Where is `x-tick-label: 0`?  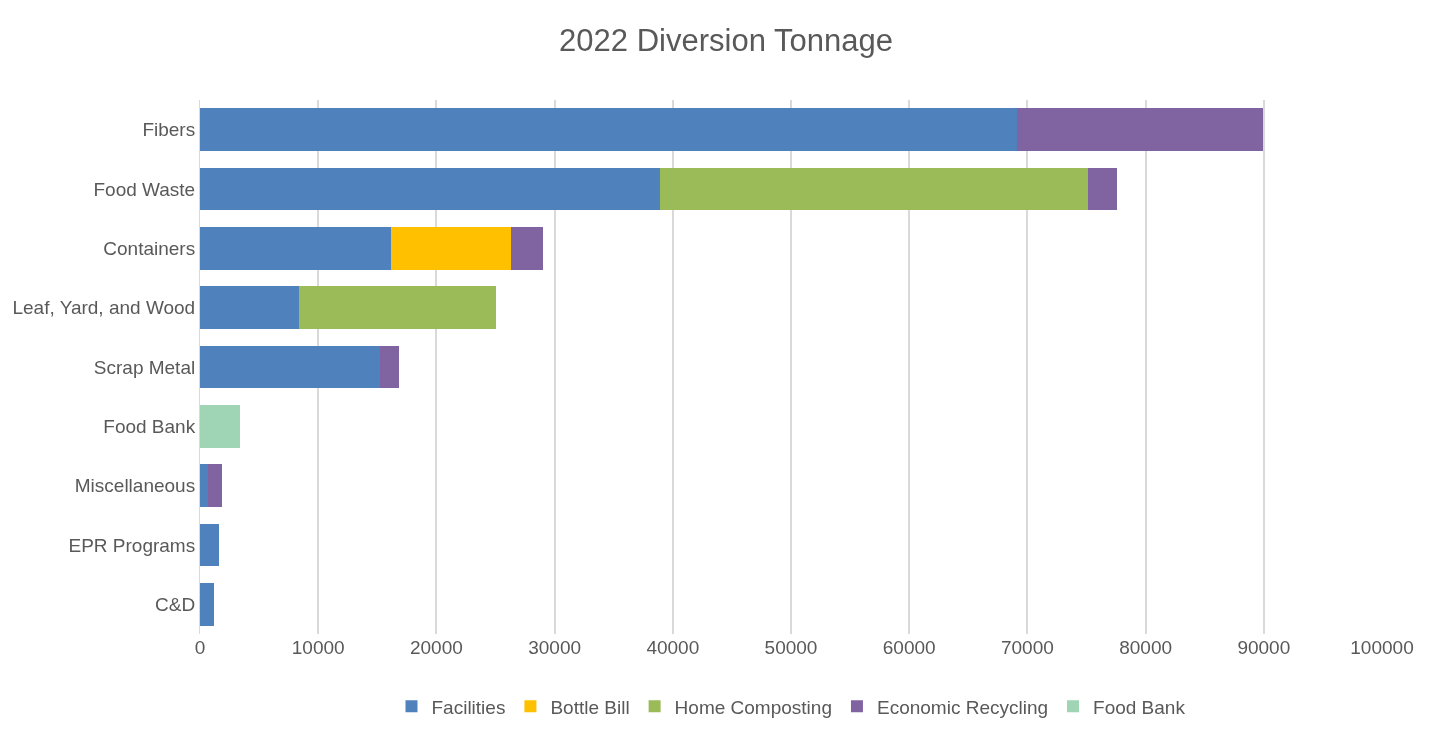 x-tick-label: 0 is located at coordinates (200, 647).